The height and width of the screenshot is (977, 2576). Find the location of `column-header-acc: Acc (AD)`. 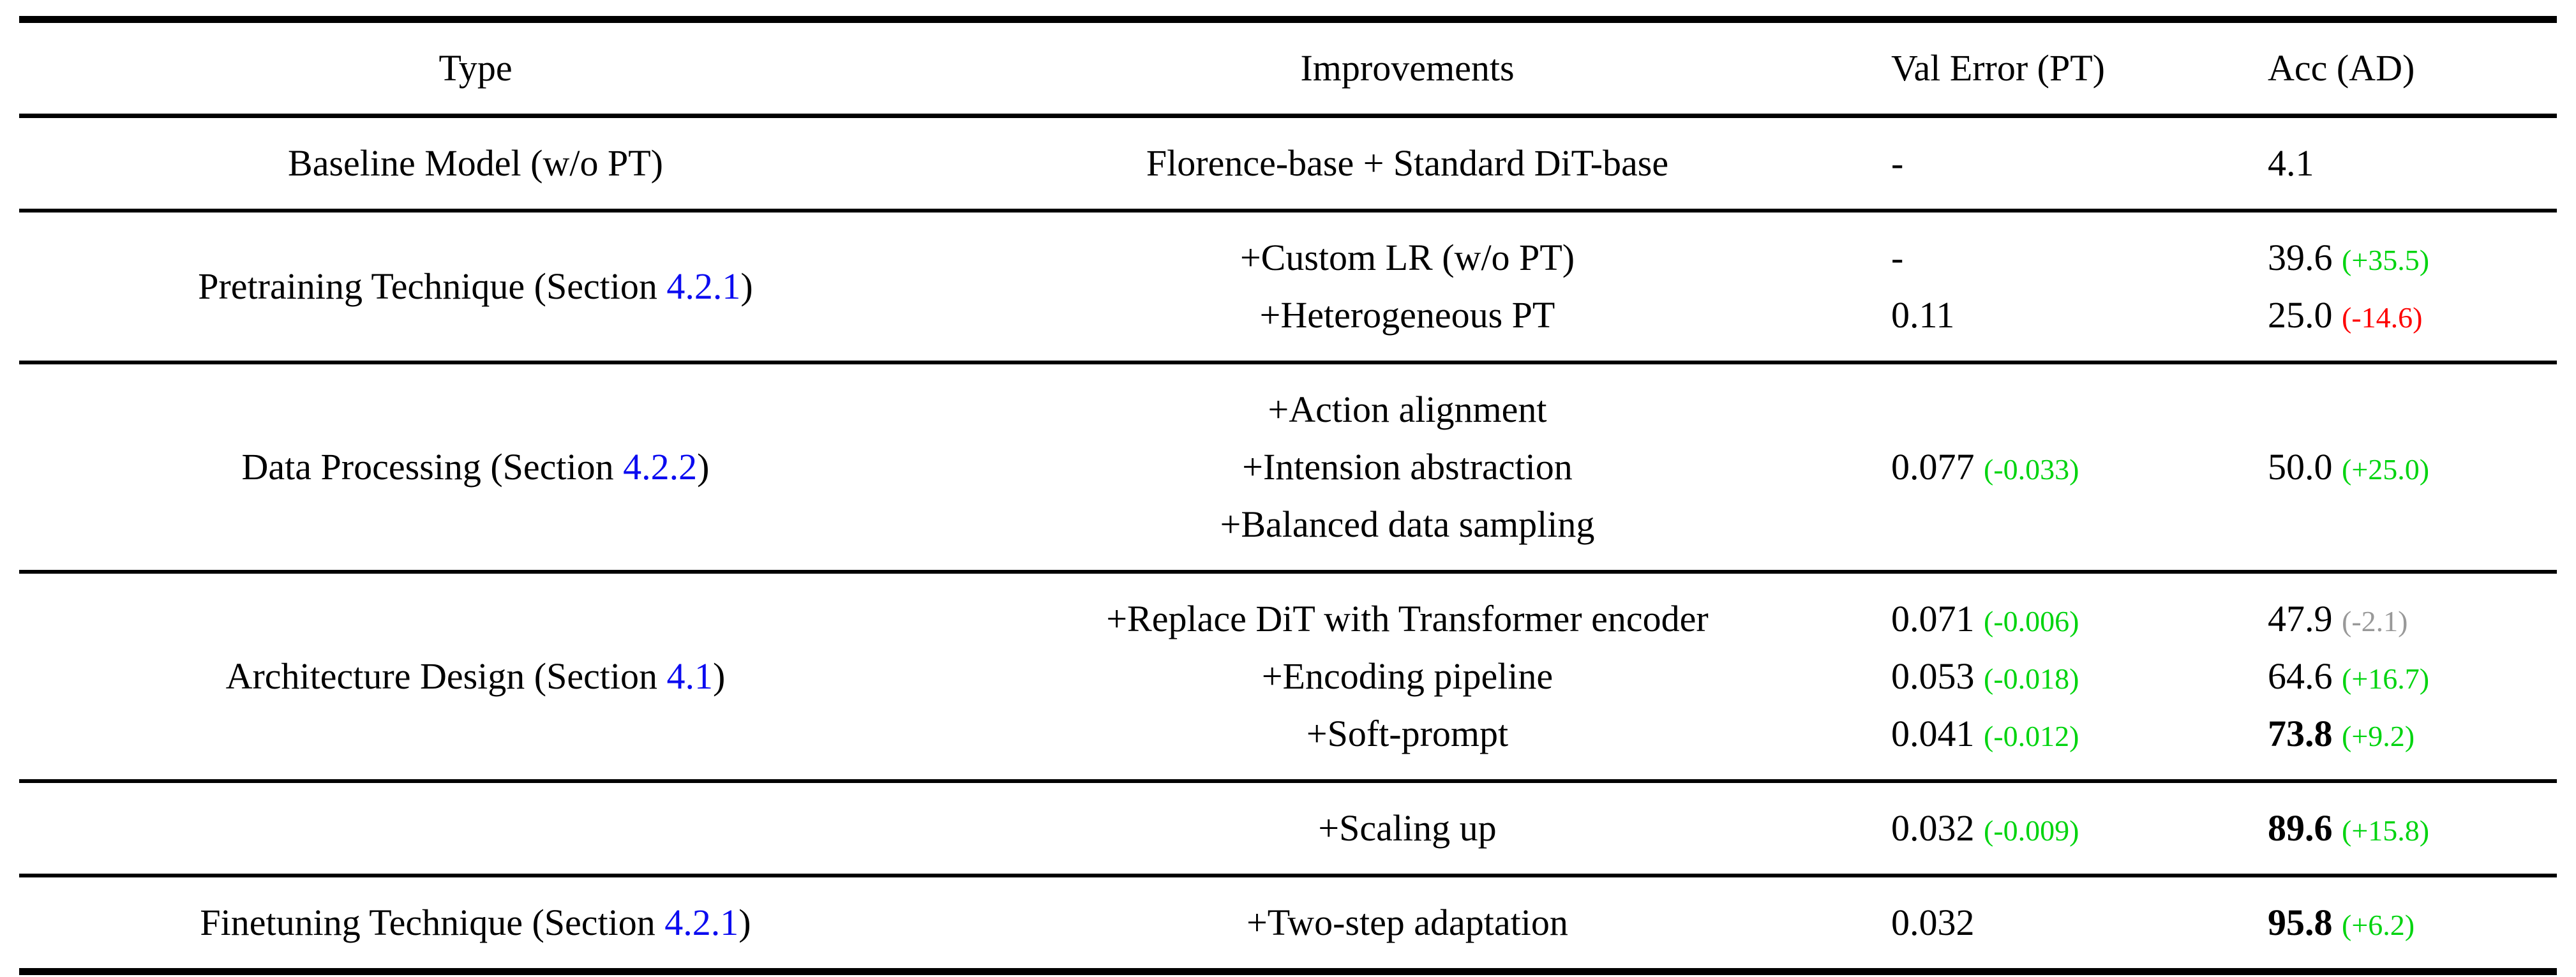

column-header-acc: Acc (AD) is located at coordinates (2341, 68).